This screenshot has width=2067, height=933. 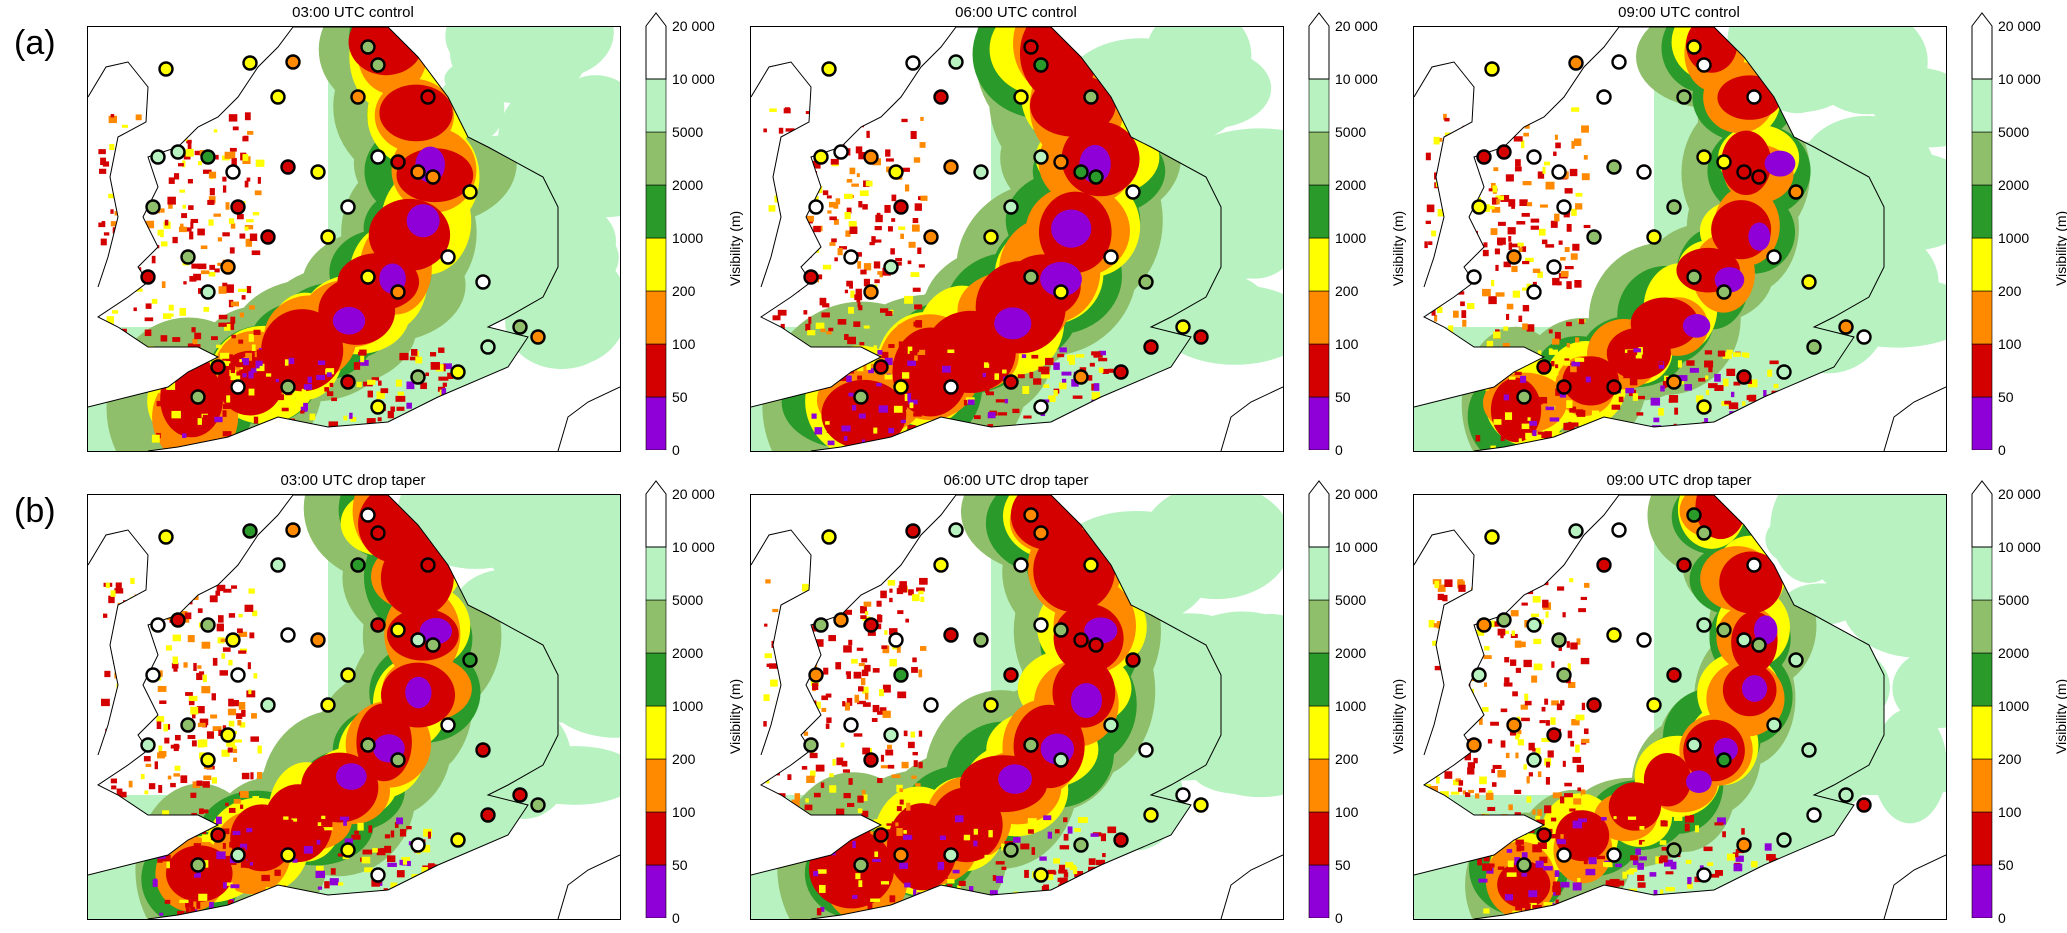 I want to click on haze-blob, so click(x=1867, y=552).